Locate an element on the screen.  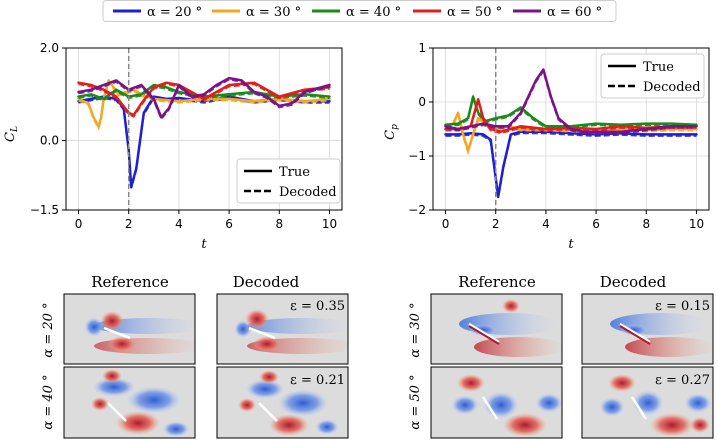
top-legend-entry-3: α = 50 ° is located at coordinates (457, 12).